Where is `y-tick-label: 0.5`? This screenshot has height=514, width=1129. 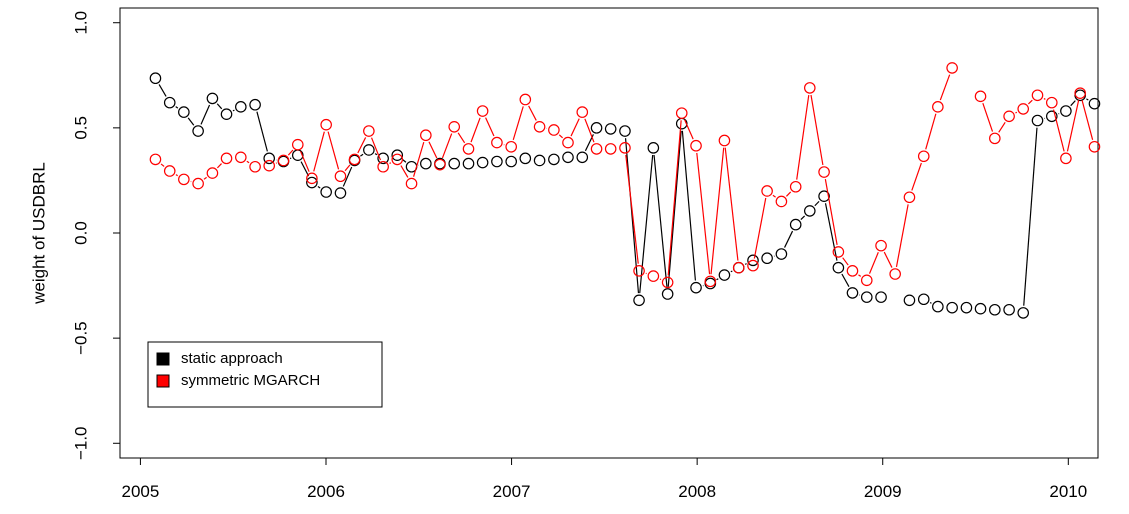 y-tick-label: 0.5 is located at coordinates (80, 128).